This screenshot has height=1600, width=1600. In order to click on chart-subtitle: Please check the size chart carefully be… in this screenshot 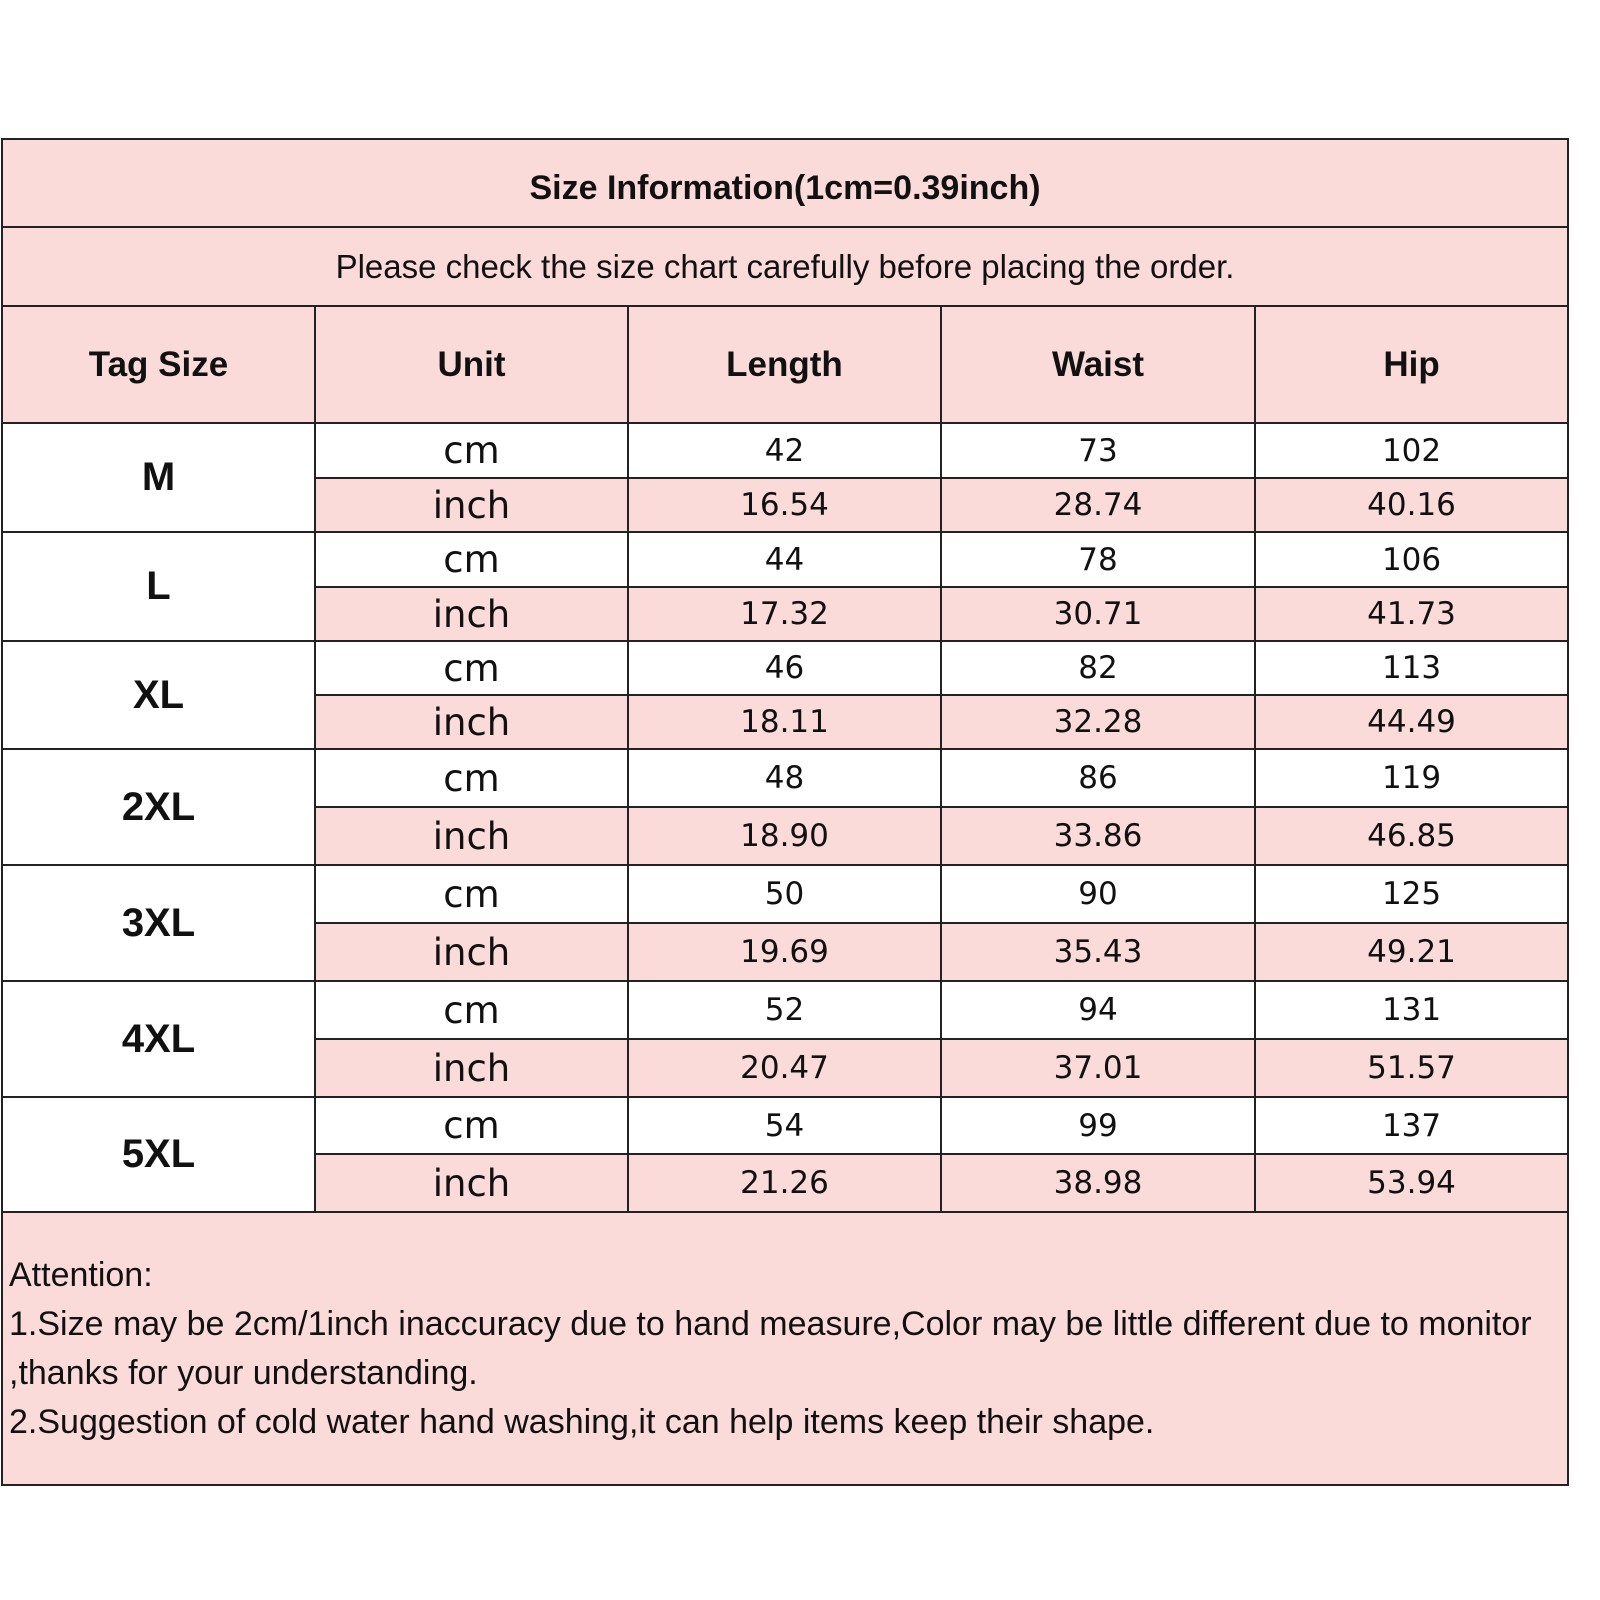, I will do `click(785, 266)`.